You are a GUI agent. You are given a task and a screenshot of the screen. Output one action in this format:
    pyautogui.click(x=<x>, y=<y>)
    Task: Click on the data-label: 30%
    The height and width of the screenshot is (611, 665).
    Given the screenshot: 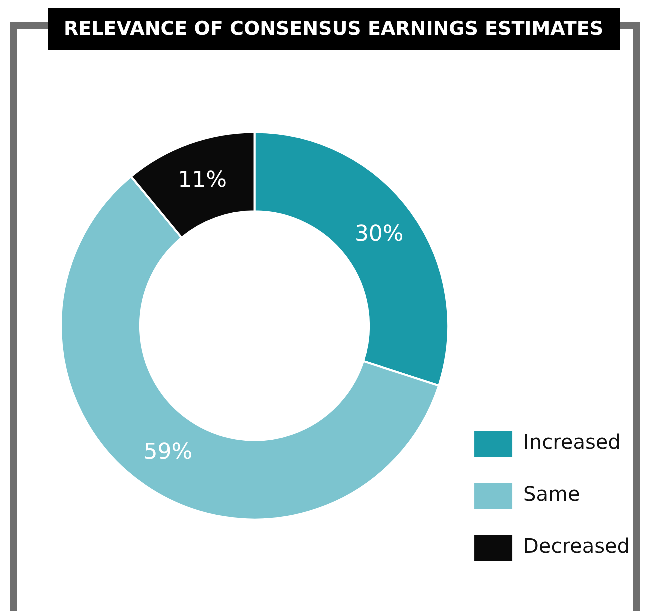 What is the action you would take?
    pyautogui.click(x=379, y=235)
    